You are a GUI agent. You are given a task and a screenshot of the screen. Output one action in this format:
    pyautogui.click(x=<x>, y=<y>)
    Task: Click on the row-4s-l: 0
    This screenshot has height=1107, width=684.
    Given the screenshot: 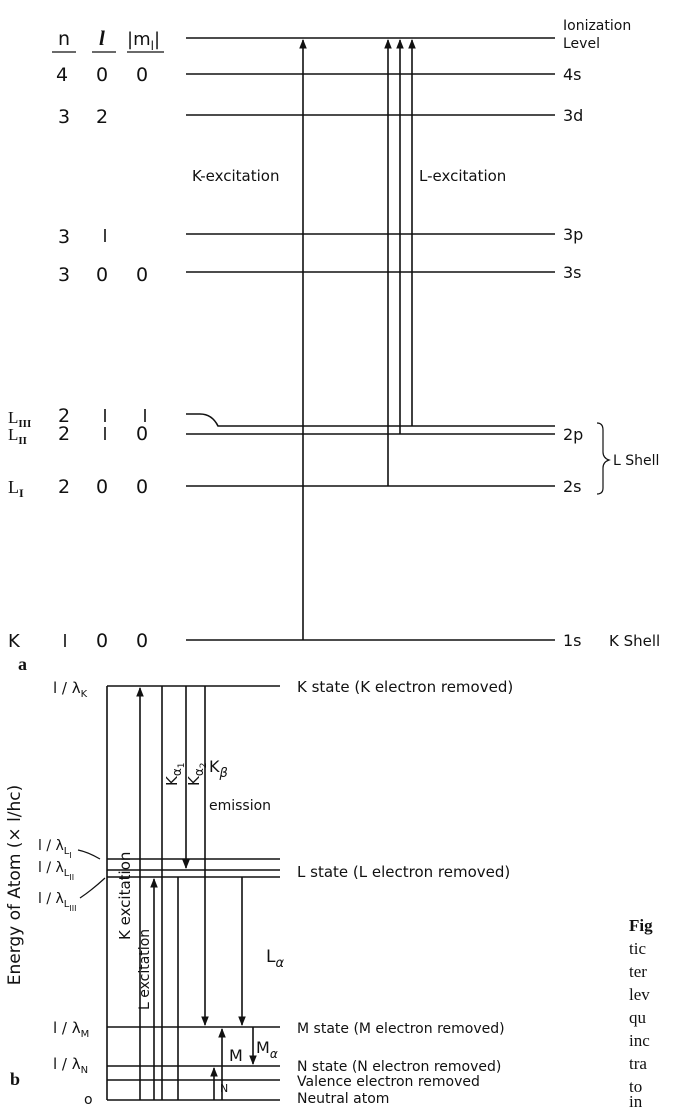 What is the action you would take?
    pyautogui.click(x=102, y=75)
    